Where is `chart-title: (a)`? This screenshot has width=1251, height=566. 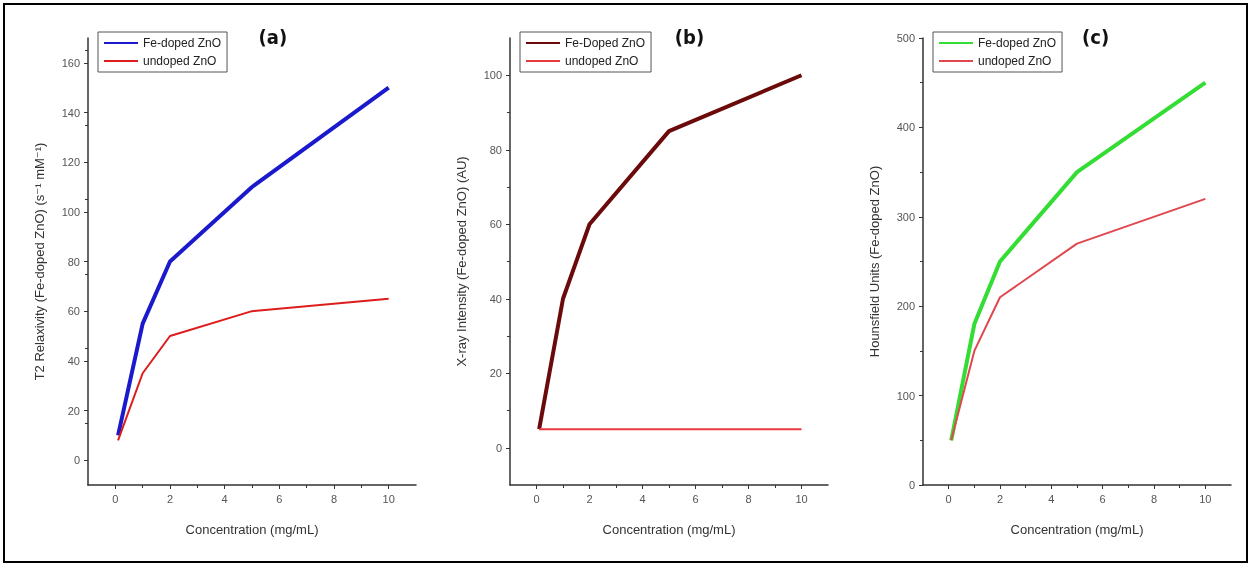 chart-title: (a) is located at coordinates (273, 37).